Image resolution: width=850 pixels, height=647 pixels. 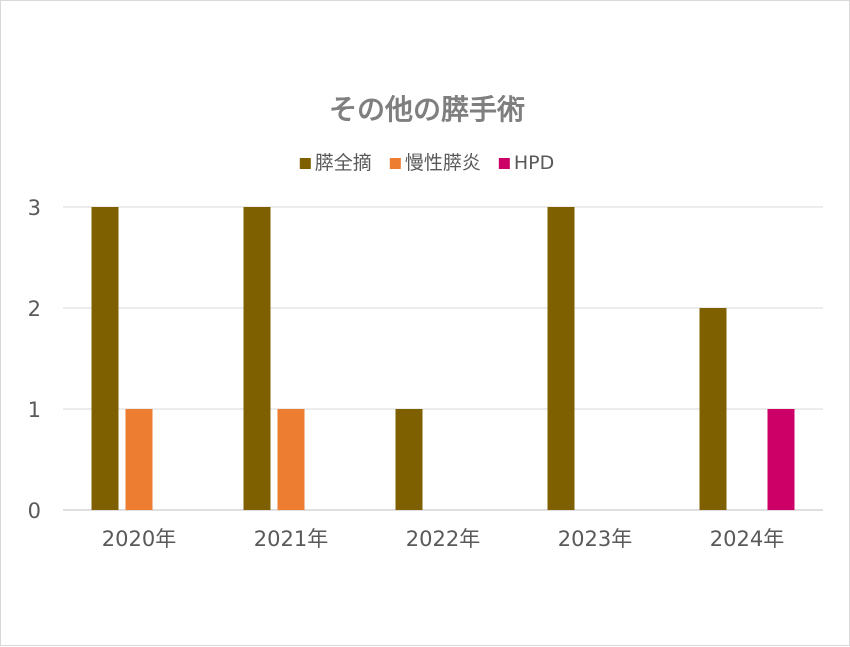 I want to click on y-axis: 0 1 2 3, so click(x=34, y=359).